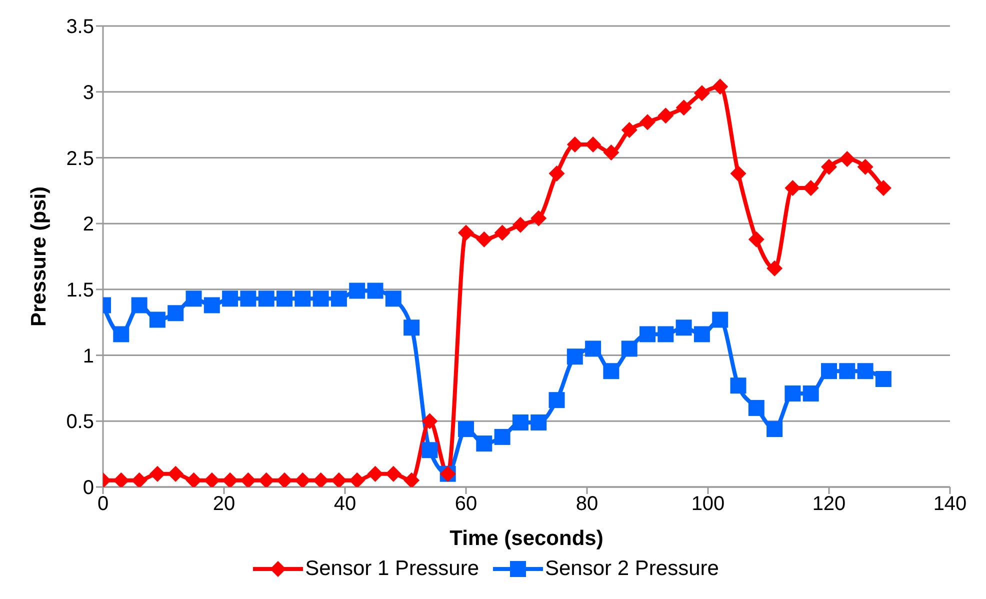 The height and width of the screenshot is (599, 986). Describe the element at coordinates (80, 422) in the screenshot. I see `y-tick-label: 0.5` at that location.